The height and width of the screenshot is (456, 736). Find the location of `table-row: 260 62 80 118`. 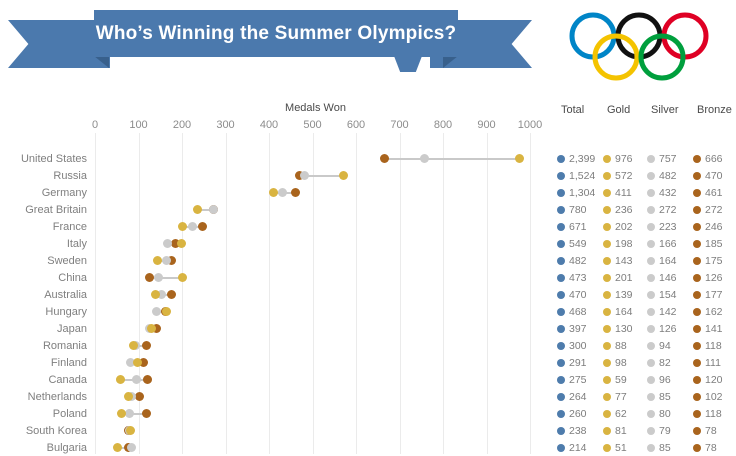

table-row: 260 62 80 118 is located at coordinates (646, 413).